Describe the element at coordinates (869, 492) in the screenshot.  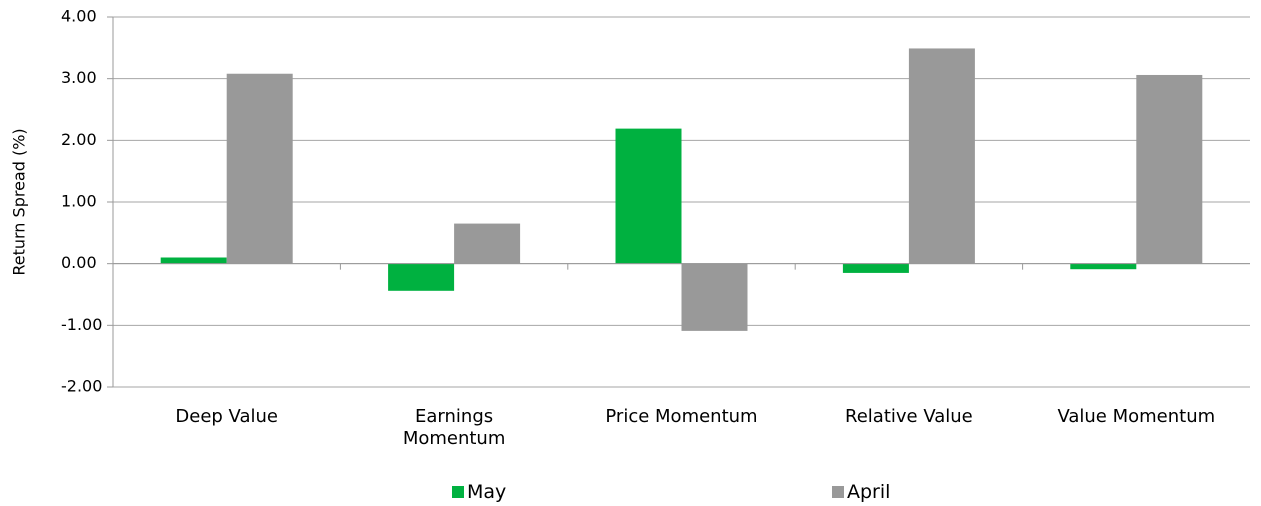
I see `legend-label: April` at that location.